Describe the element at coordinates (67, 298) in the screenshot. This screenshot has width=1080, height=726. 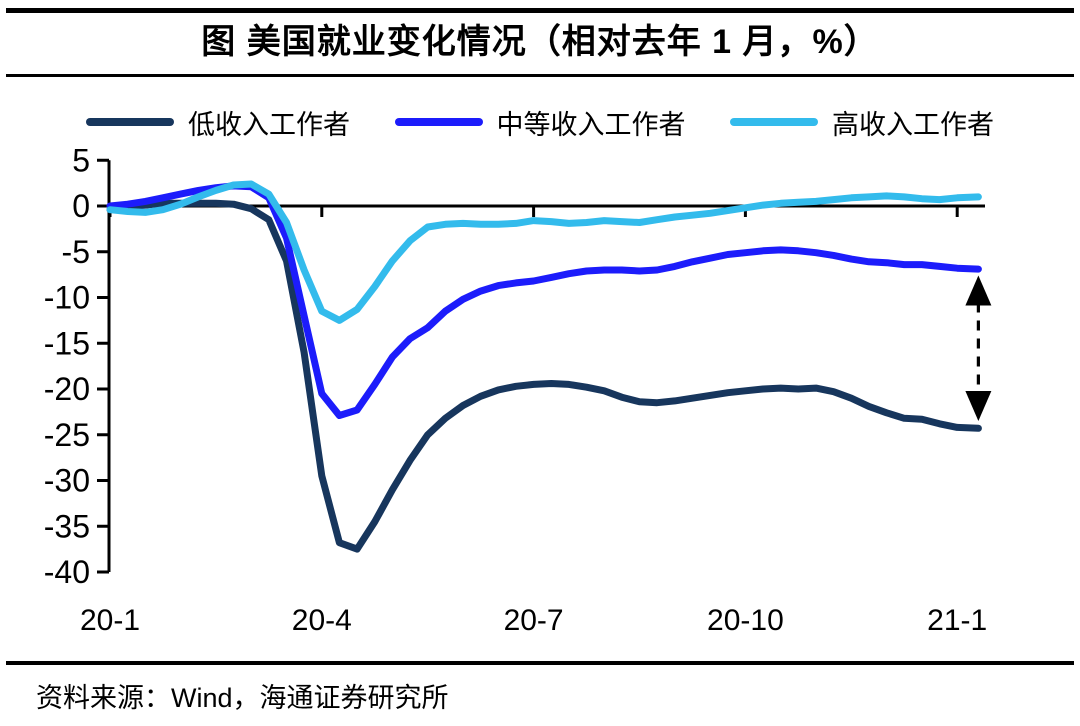
I see `svg-text: -10` at that location.